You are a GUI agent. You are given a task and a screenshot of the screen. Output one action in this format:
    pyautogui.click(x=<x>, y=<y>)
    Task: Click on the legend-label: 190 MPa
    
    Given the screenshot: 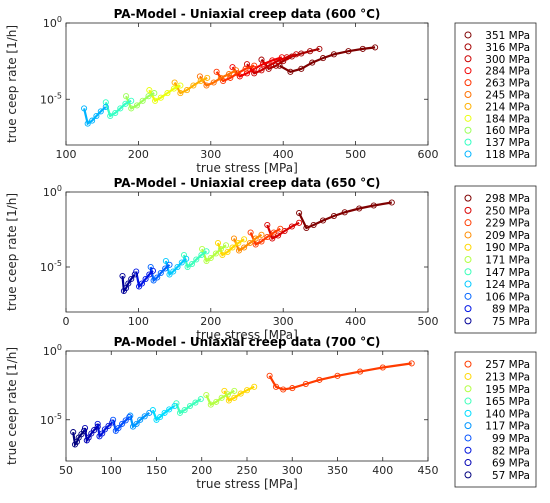 What is the action you would take?
    pyautogui.click(x=507, y=248)
    